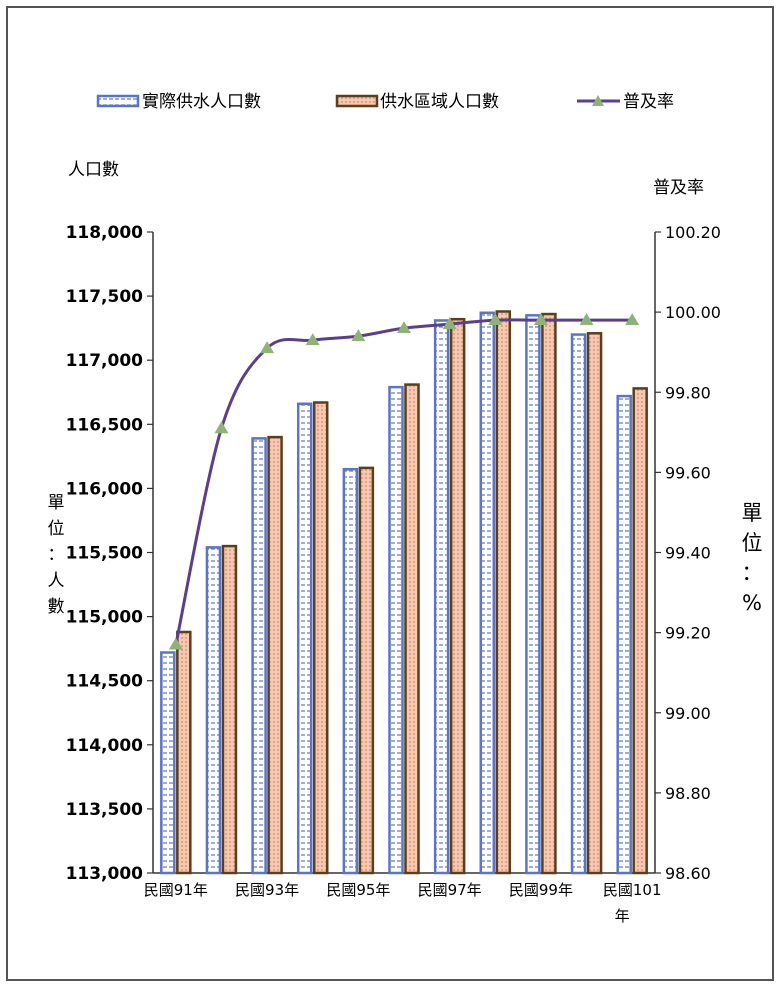 This screenshot has height=985, width=782. Describe the element at coordinates (105, 233) in the screenshot. I see `left-tick-label: 118,000` at that location.